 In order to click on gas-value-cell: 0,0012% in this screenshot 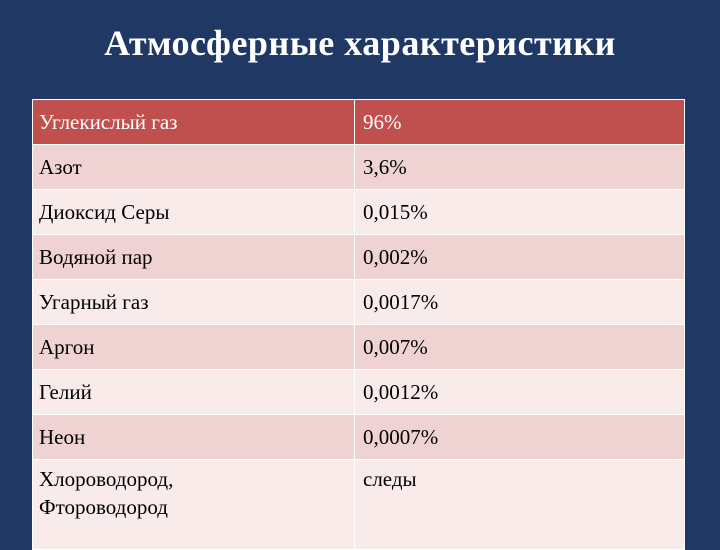, I will do `click(519, 392)`.